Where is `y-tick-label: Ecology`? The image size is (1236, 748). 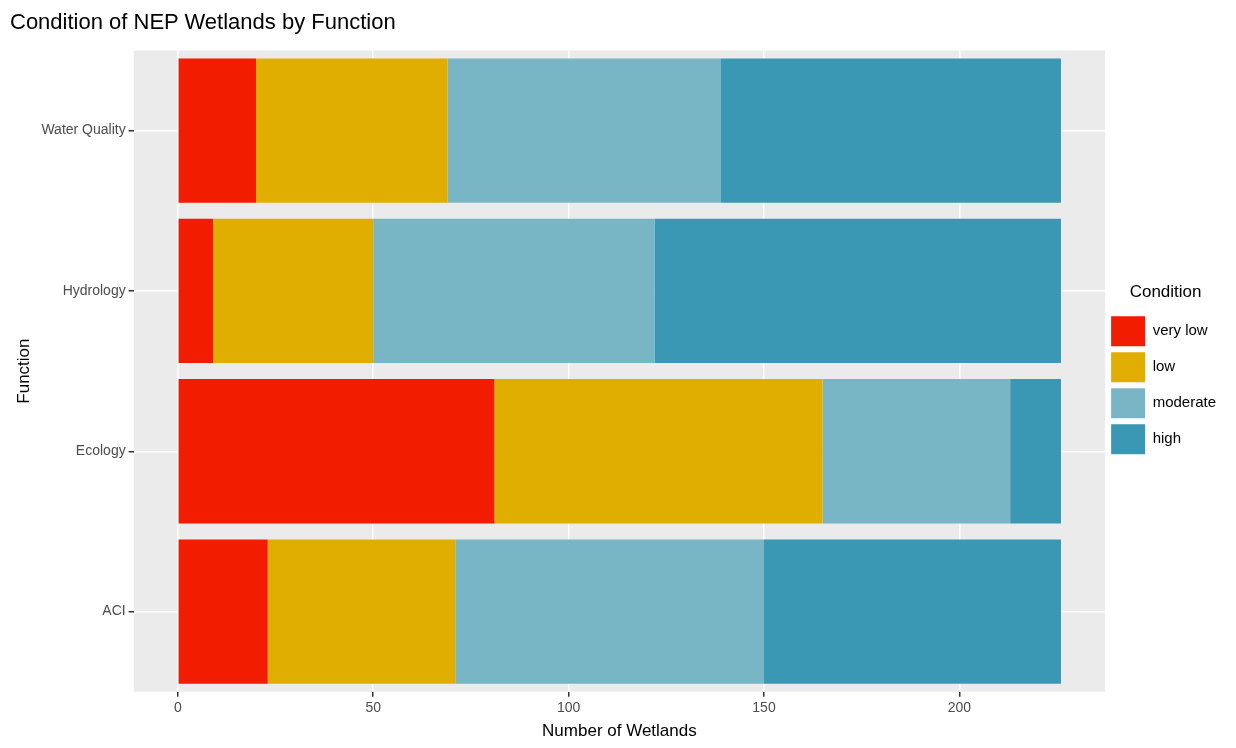 y-tick-label: Ecology is located at coordinates (100, 450).